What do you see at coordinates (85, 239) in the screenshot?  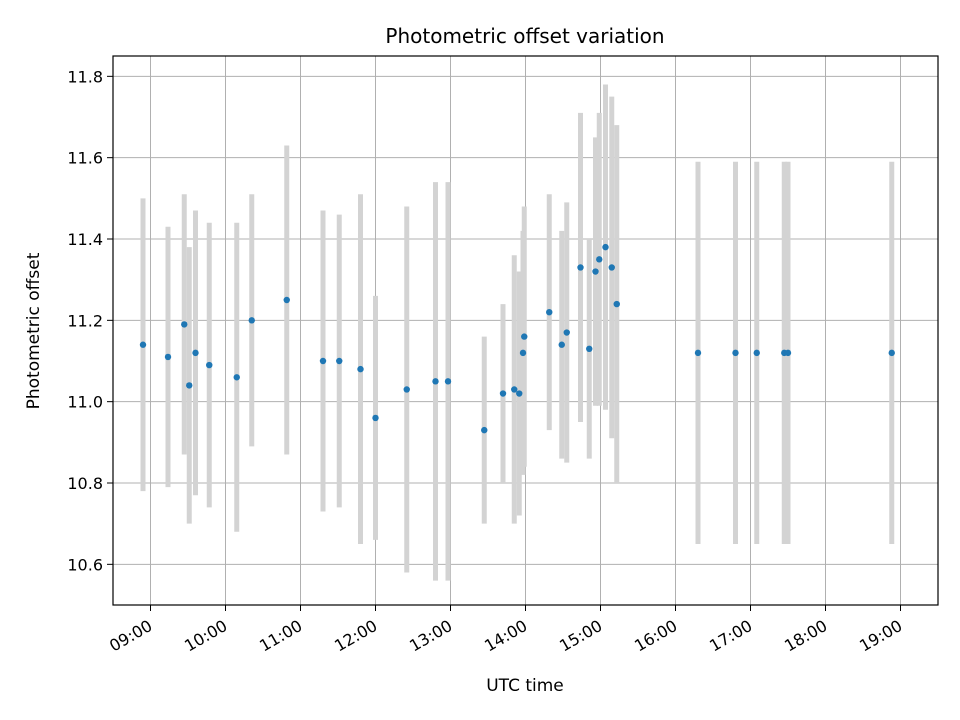 I see `y-tick-label: 11.4` at bounding box center [85, 239].